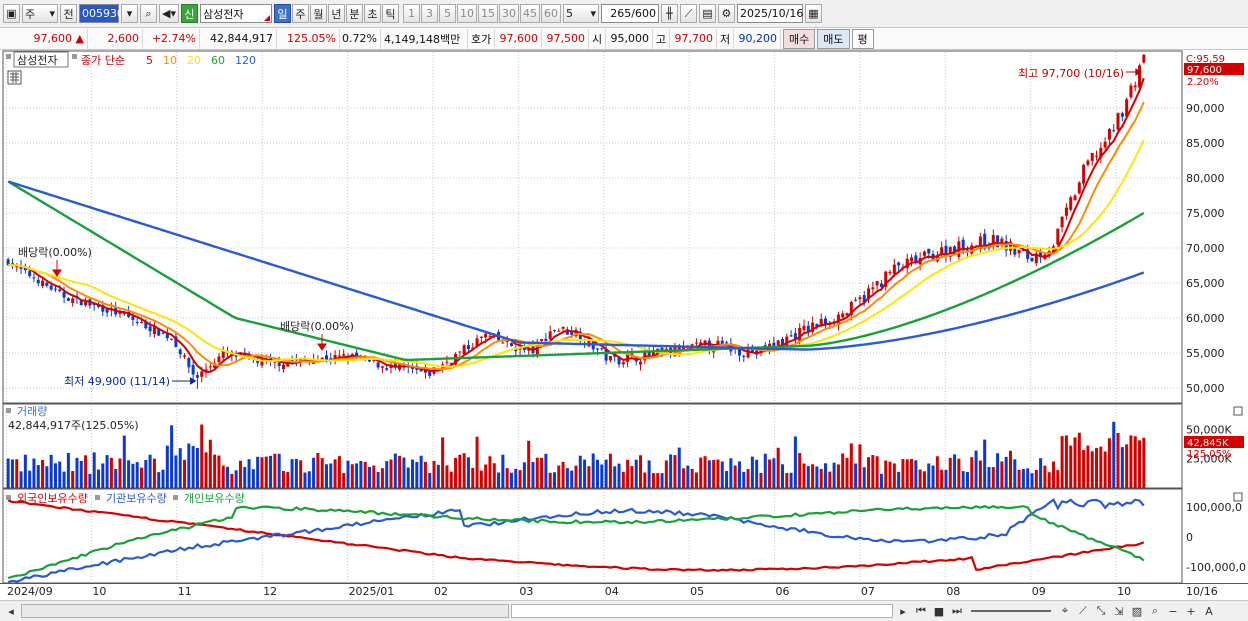 This screenshot has width=1248, height=621. I want to click on stop-icon: ■, so click(939, 611).